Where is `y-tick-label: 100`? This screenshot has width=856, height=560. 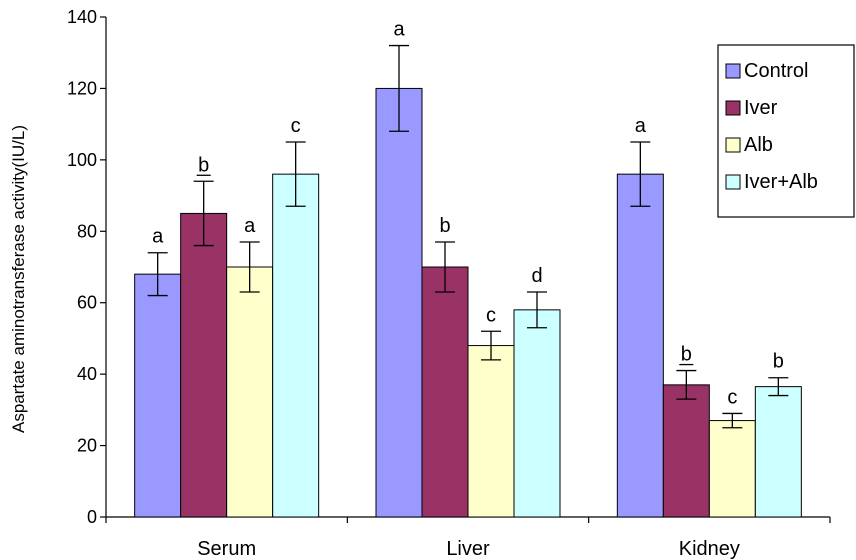
y-tick-label: 100 is located at coordinates (82, 160).